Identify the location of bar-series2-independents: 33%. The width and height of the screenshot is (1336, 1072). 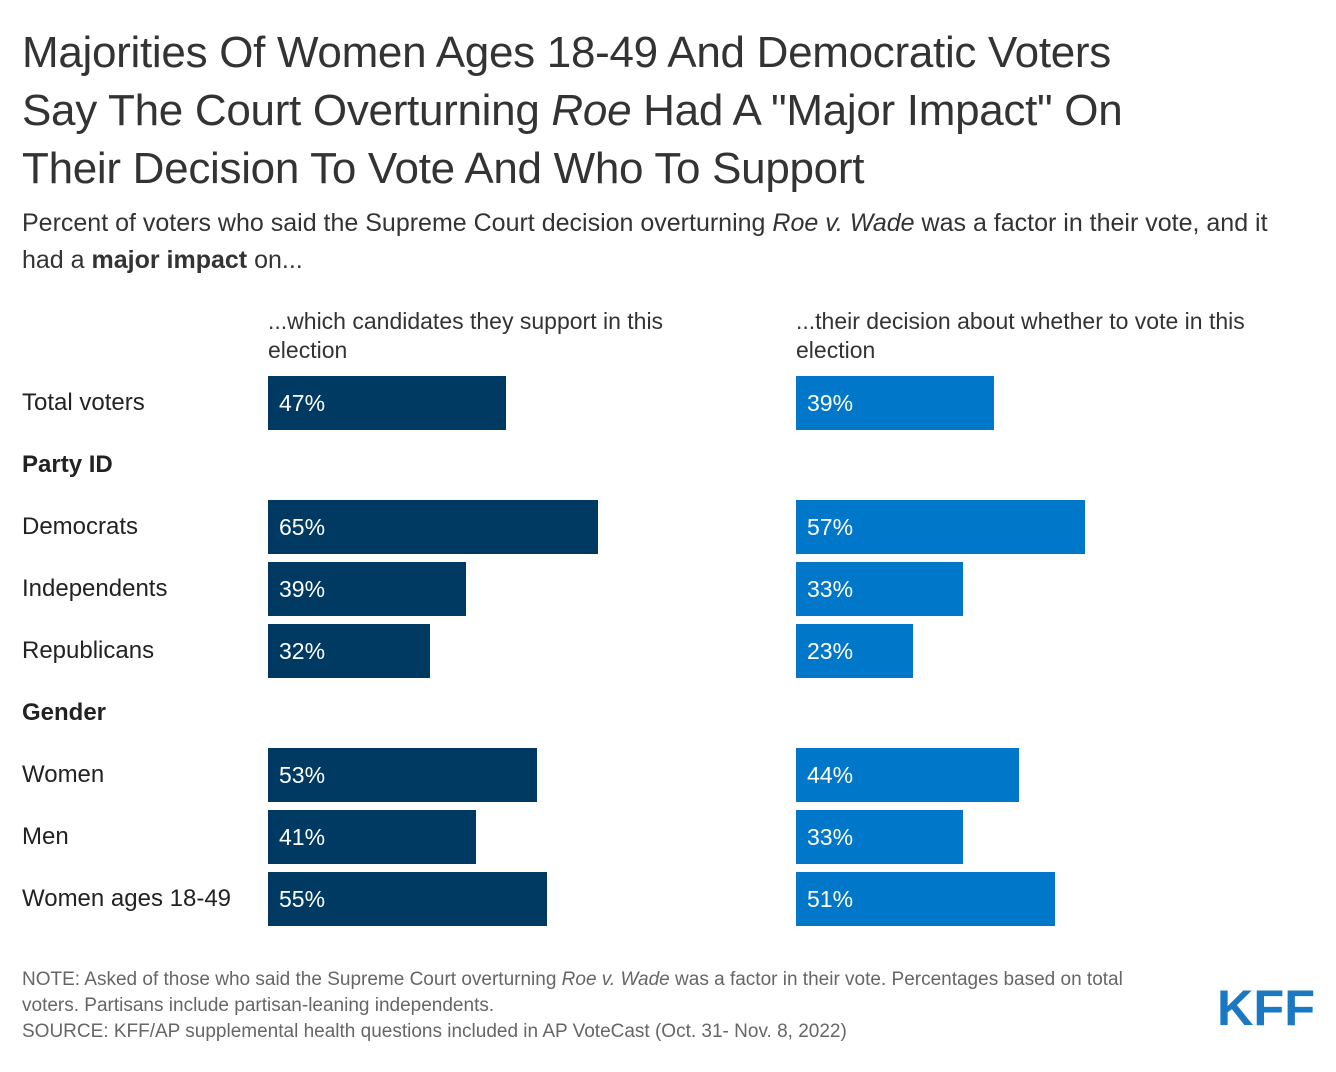
(879, 589).